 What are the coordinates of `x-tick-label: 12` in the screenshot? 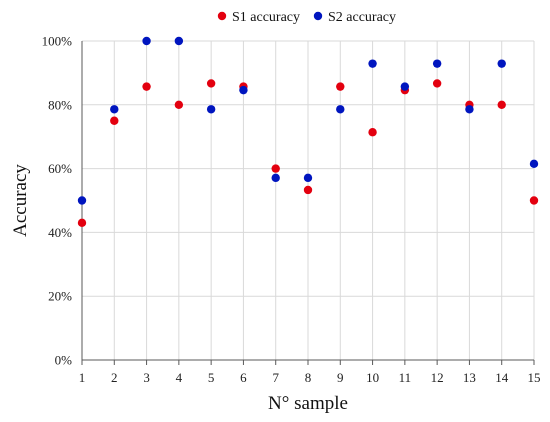 It's located at (437, 377).